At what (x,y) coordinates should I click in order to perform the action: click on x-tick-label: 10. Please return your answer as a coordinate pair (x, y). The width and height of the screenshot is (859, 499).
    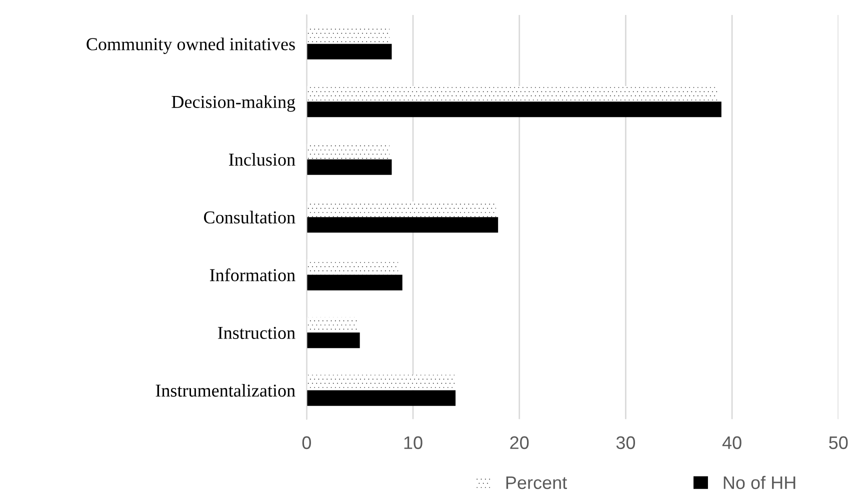
    Looking at the image, I should click on (413, 443).